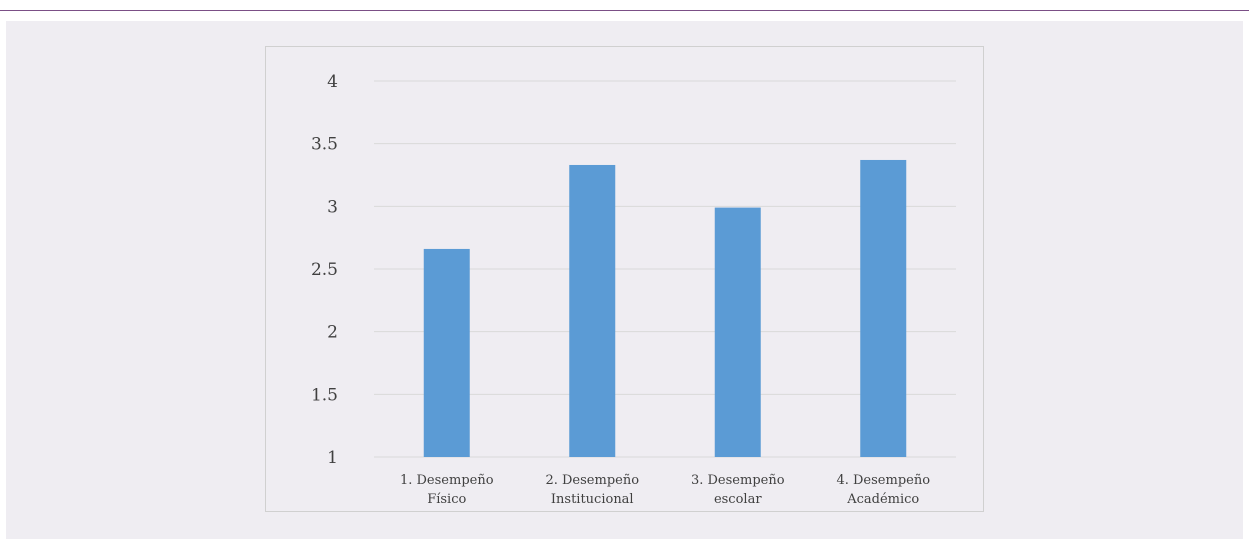  What do you see at coordinates (332, 207) in the screenshot?
I see `y-tick-label: 3` at bounding box center [332, 207].